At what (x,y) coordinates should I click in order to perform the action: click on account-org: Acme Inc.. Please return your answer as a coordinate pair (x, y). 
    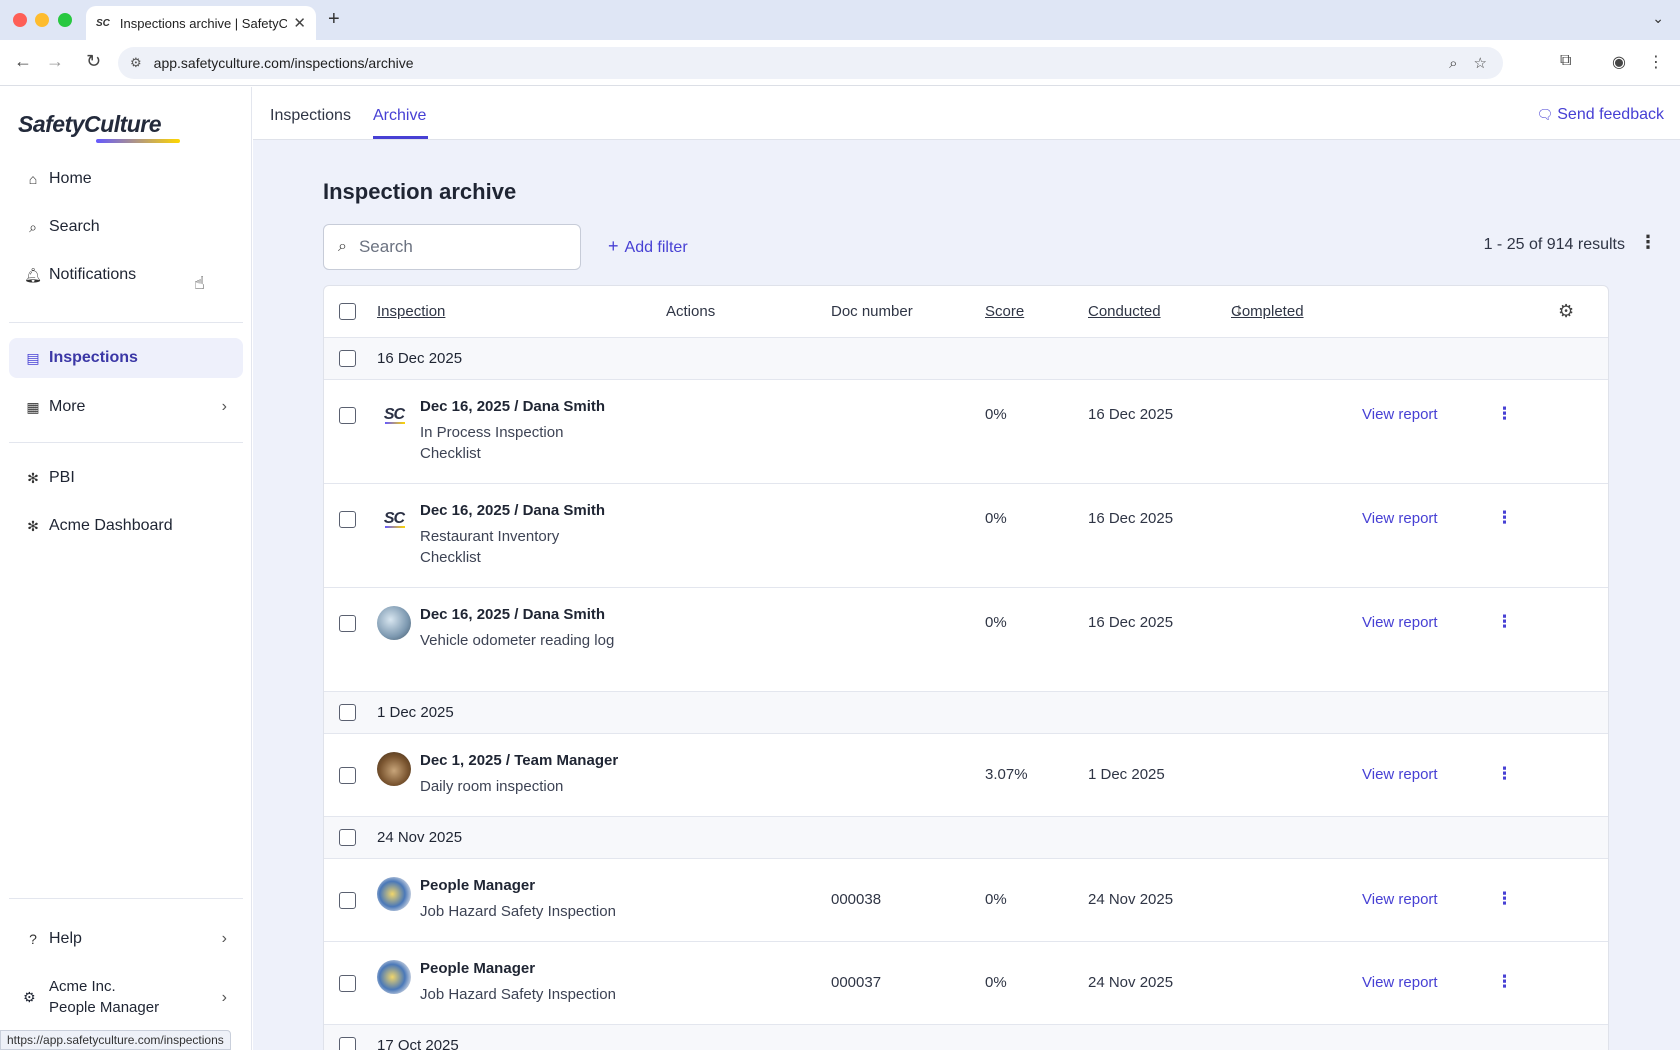
    Looking at the image, I should click on (82, 986).